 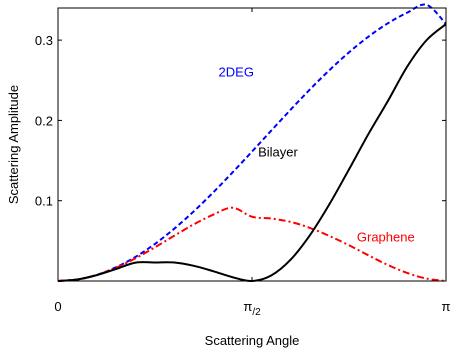 What do you see at coordinates (44, 40) in the screenshot?
I see `y-tick-label: 0.3` at bounding box center [44, 40].